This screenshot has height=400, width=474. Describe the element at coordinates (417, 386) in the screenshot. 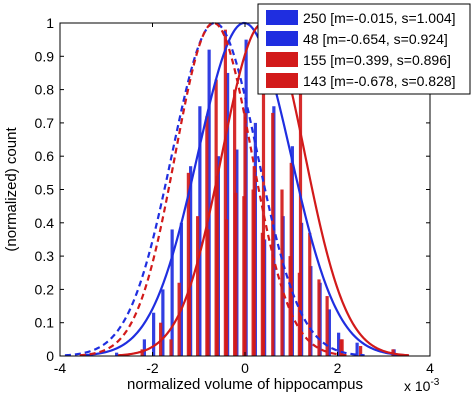

I see `x-axis-multiplier-base: x 10` at that location.